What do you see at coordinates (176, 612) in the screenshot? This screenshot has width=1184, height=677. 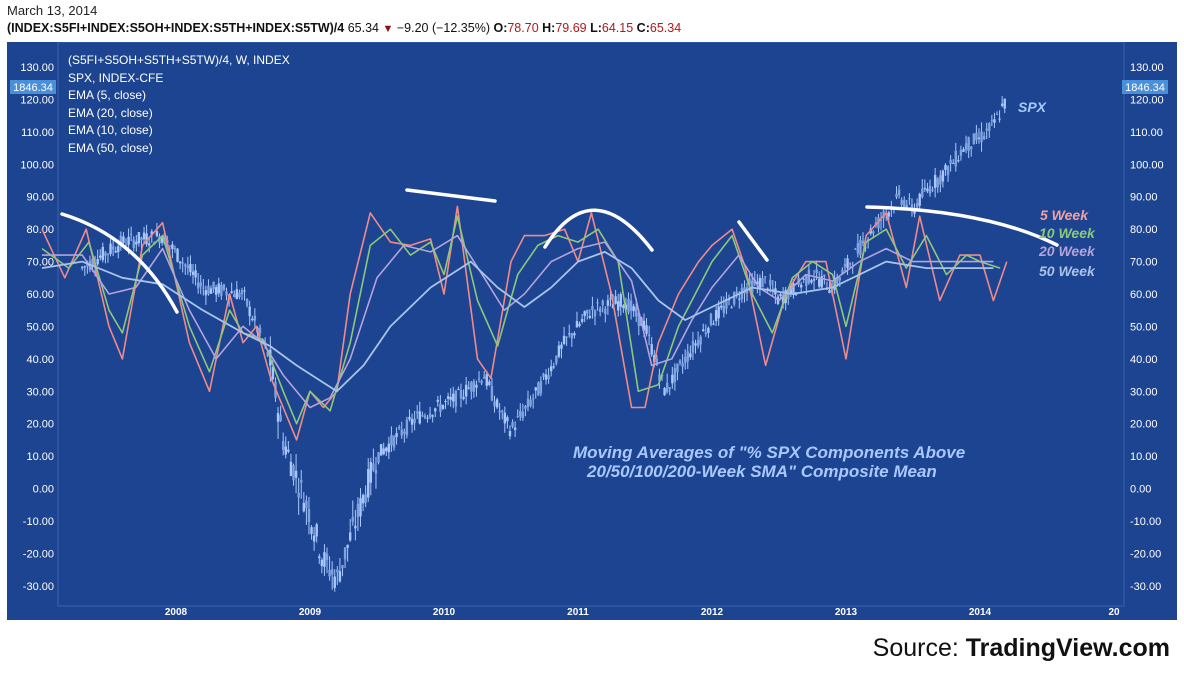 I see `x-tick-label: 2008` at bounding box center [176, 612].